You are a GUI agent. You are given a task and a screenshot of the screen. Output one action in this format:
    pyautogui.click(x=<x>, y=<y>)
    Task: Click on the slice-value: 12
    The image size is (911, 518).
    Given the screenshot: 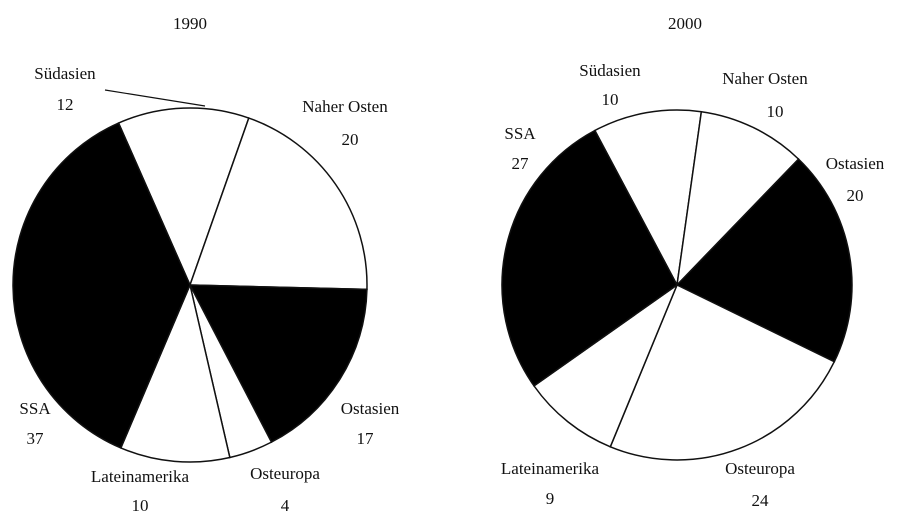 What is the action you would take?
    pyautogui.click(x=65, y=104)
    